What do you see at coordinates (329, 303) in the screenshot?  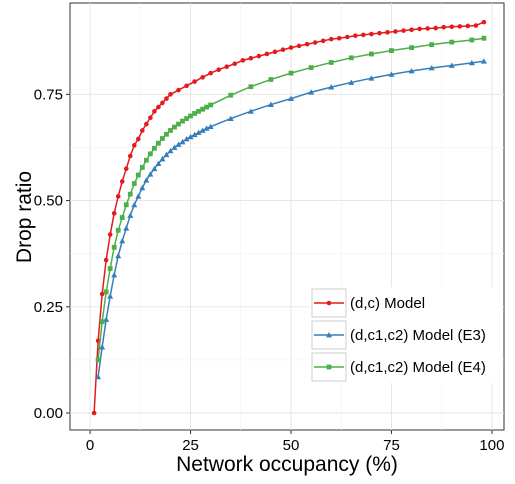 I see `legend-key-marker` at bounding box center [329, 303].